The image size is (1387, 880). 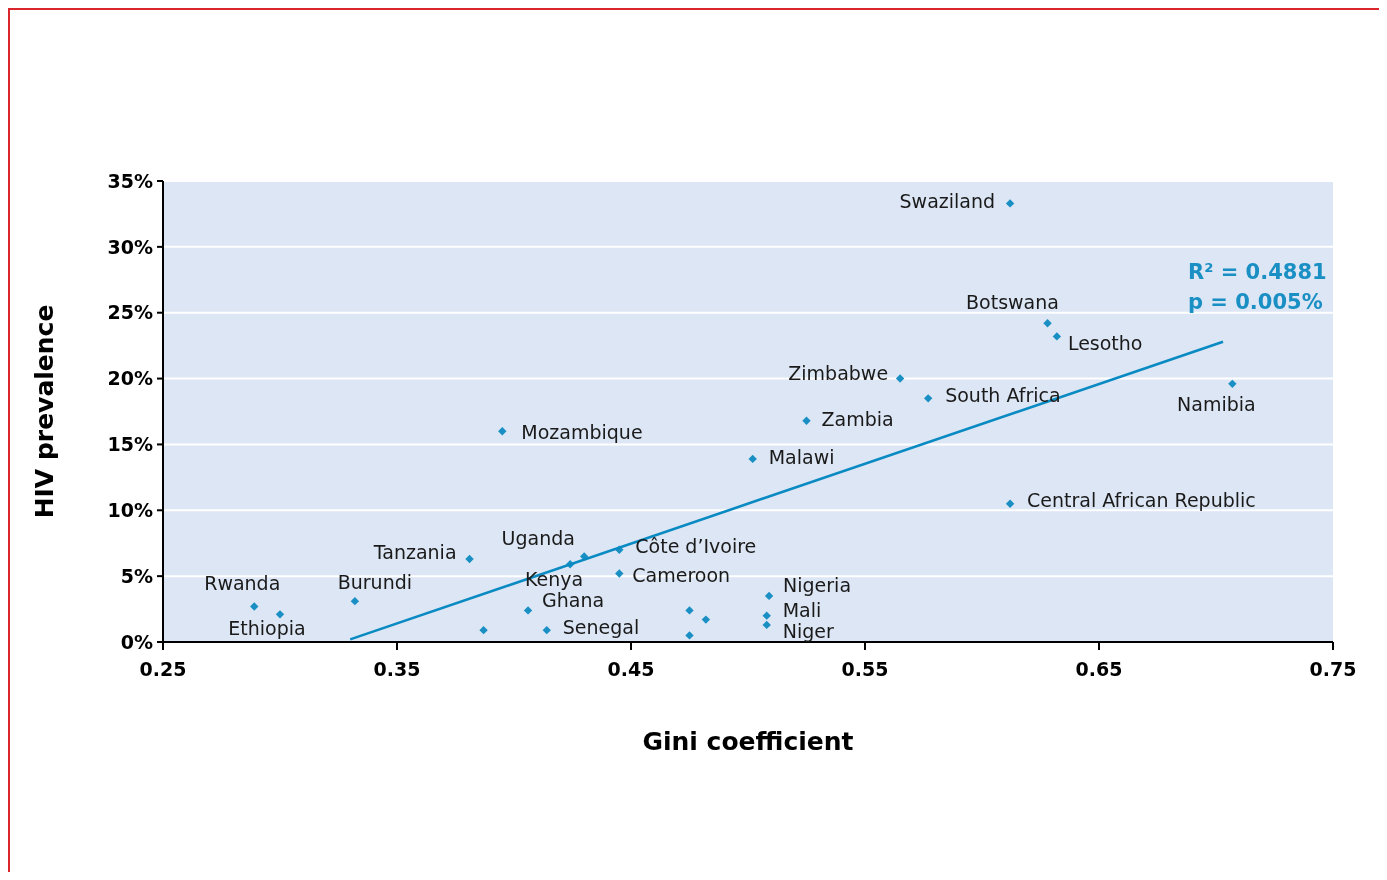 What do you see at coordinates (802, 609) in the screenshot?
I see `annotation: Mali` at bounding box center [802, 609].